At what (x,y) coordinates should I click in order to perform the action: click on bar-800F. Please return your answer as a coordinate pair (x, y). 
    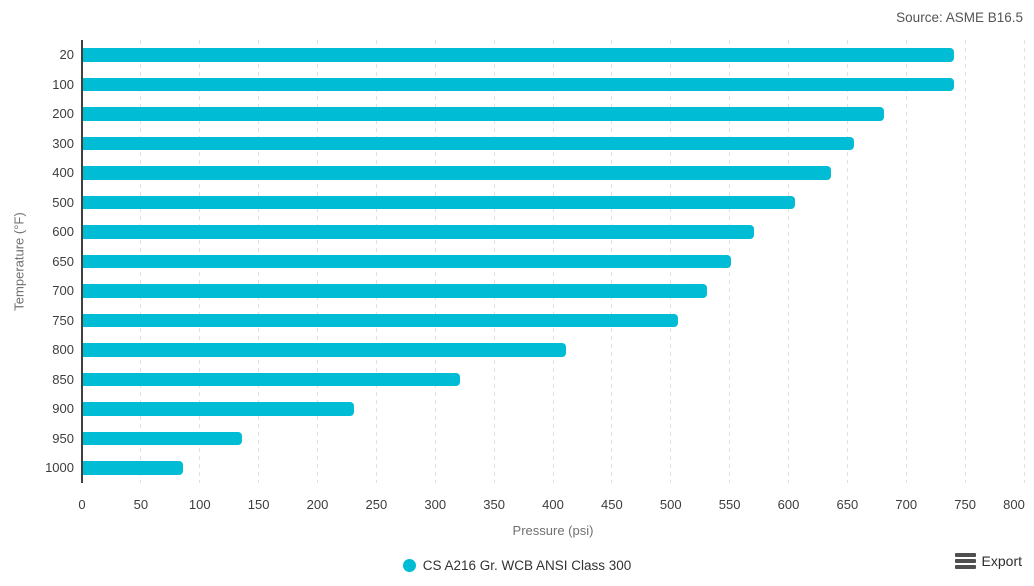
    Looking at the image, I should click on (324, 350).